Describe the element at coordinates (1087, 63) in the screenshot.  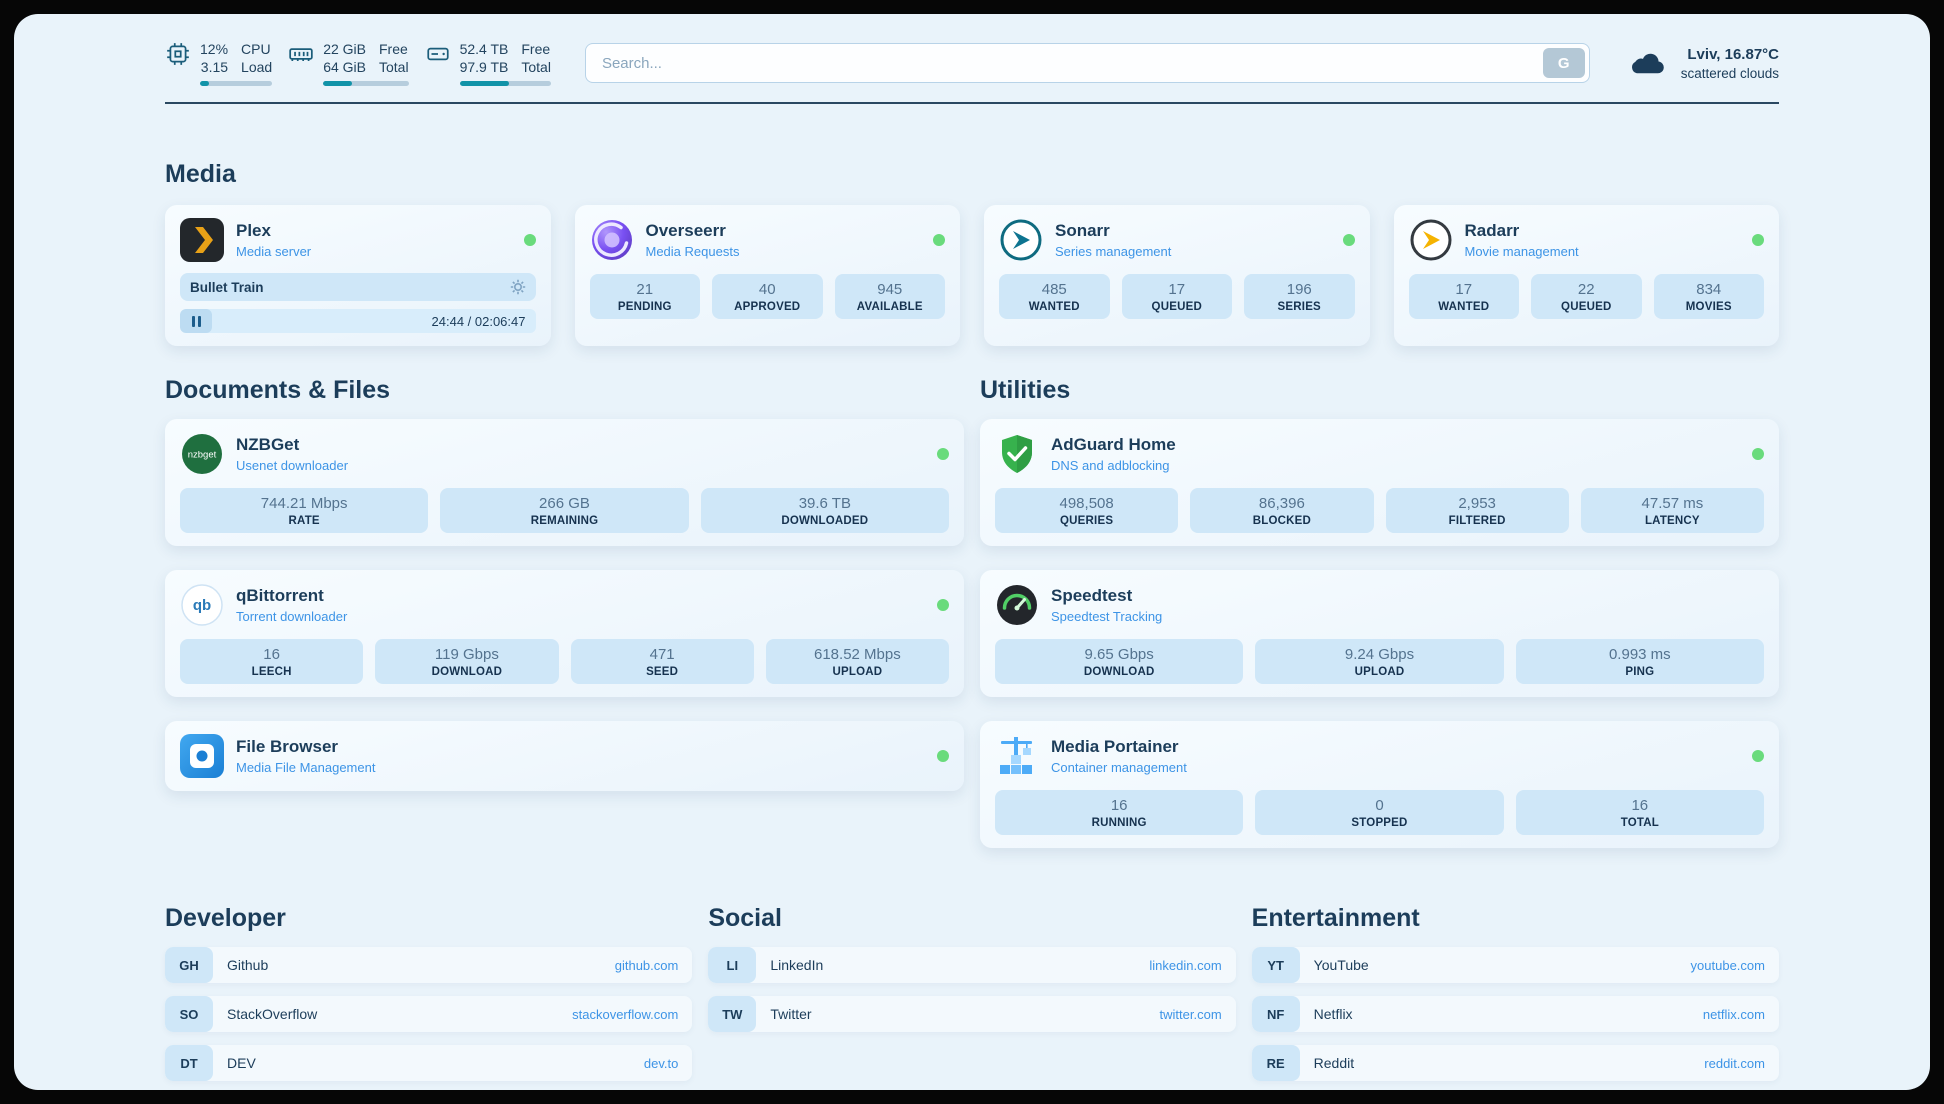
I see `search-input` at that location.